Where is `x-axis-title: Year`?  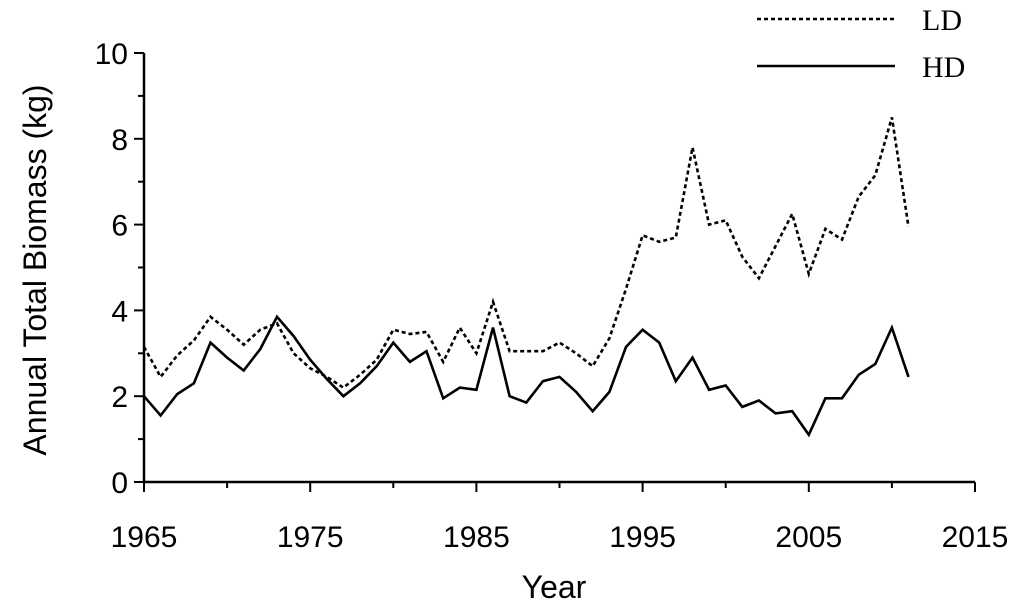 x-axis-title: Year is located at coordinates (554, 587).